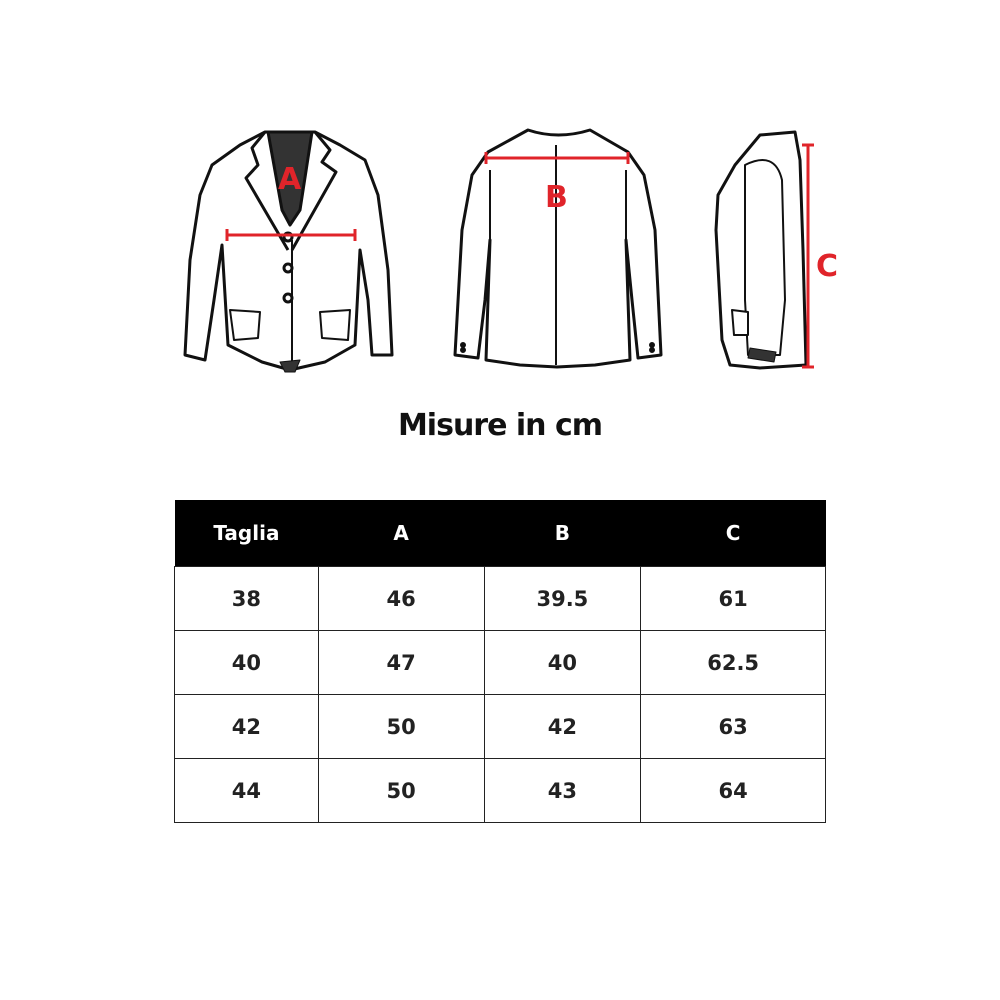  Describe the element at coordinates (733, 598) in the screenshot. I see `cell-c: 61` at that location.